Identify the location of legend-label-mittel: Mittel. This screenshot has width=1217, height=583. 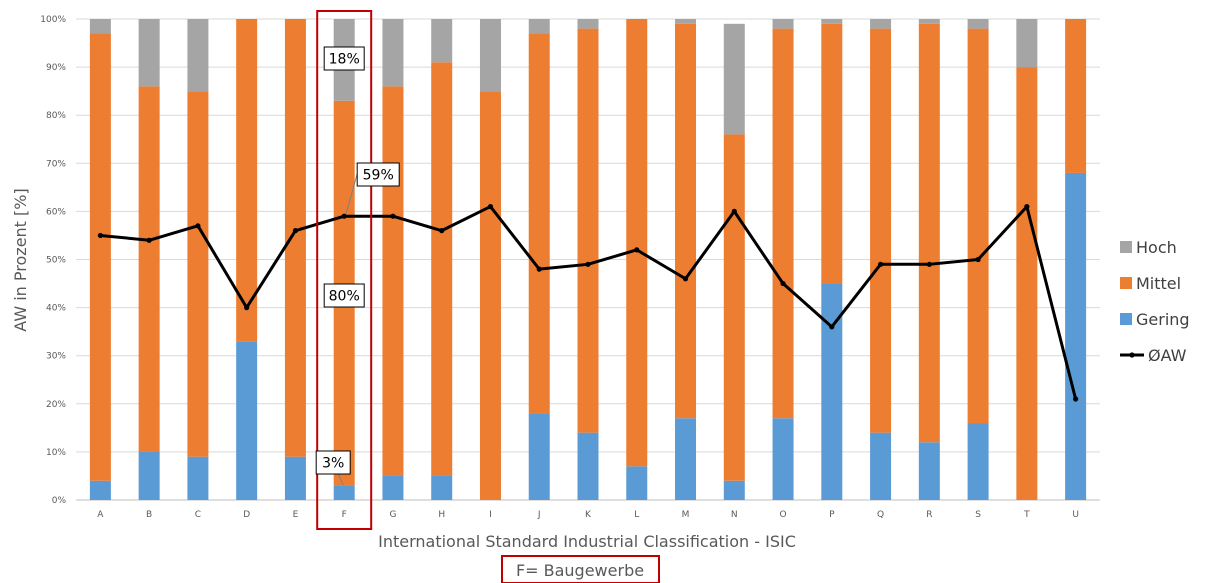
(1158, 283).